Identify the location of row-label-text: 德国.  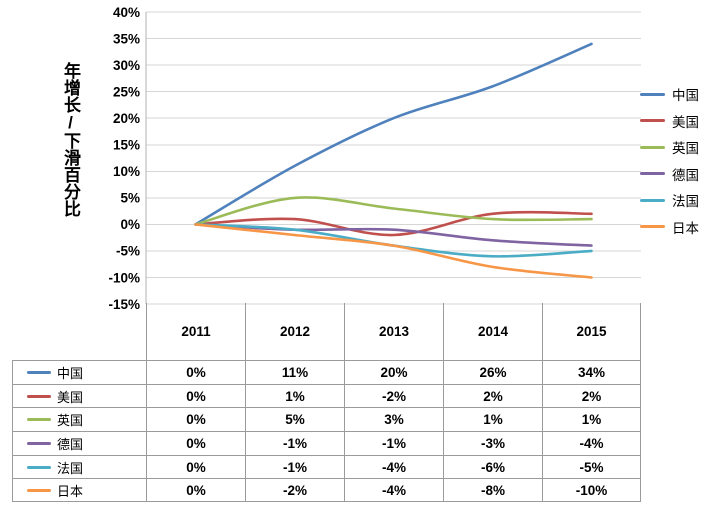
(70, 444).